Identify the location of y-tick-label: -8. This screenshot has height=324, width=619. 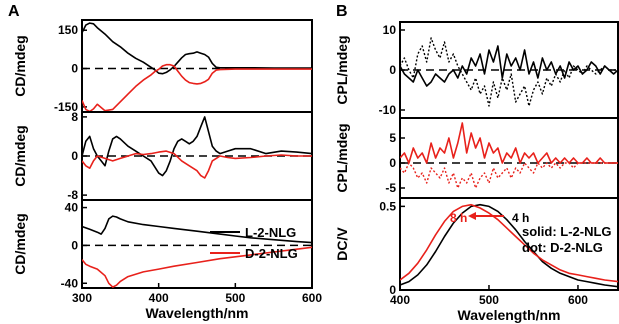
(72, 195).